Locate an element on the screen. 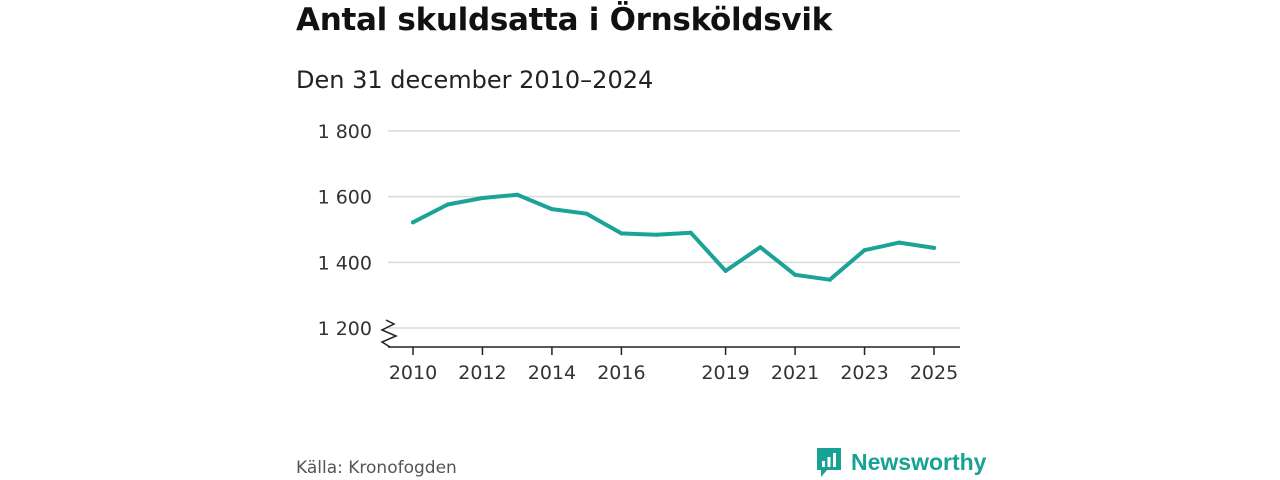  x-tick-label-2021: 2021 is located at coordinates (795, 373).